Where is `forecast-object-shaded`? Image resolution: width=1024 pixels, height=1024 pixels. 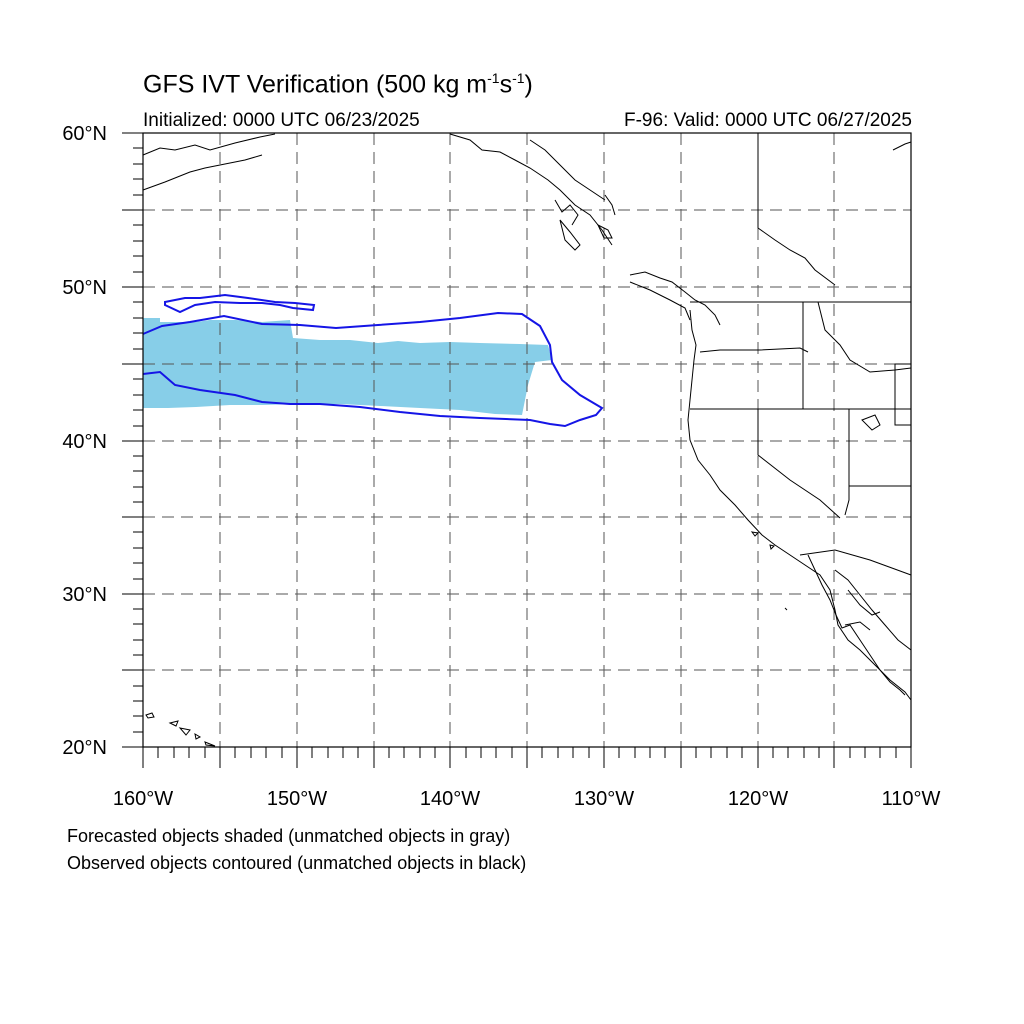 forecast-object-shaded is located at coordinates (347, 366).